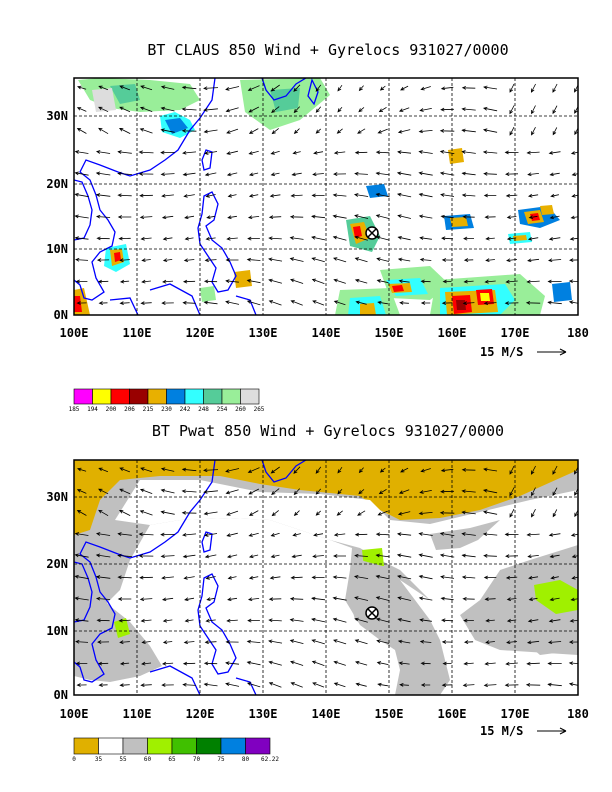 The height and width of the screenshot is (792, 612). Describe the element at coordinates (99, 759) in the screenshot. I see `colorbar-label: 35` at that location.